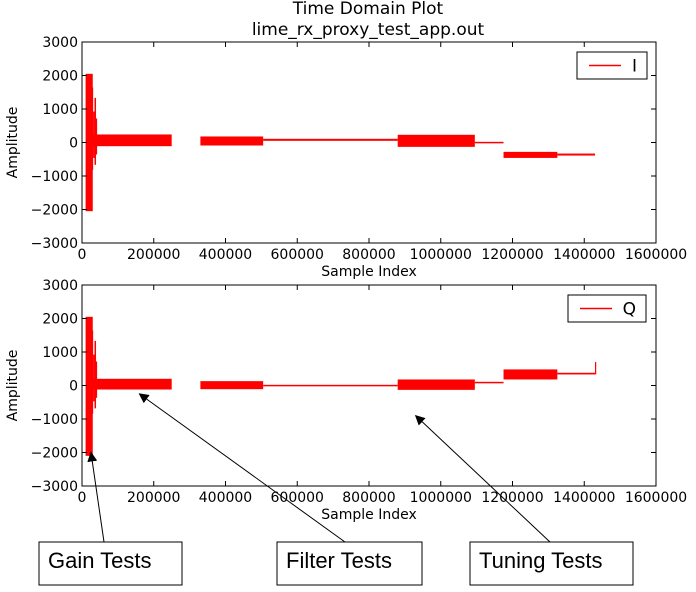 The width and height of the screenshot is (696, 592). Describe the element at coordinates (100, 560) in the screenshot. I see `annotation-label: Gain Tests` at that location.